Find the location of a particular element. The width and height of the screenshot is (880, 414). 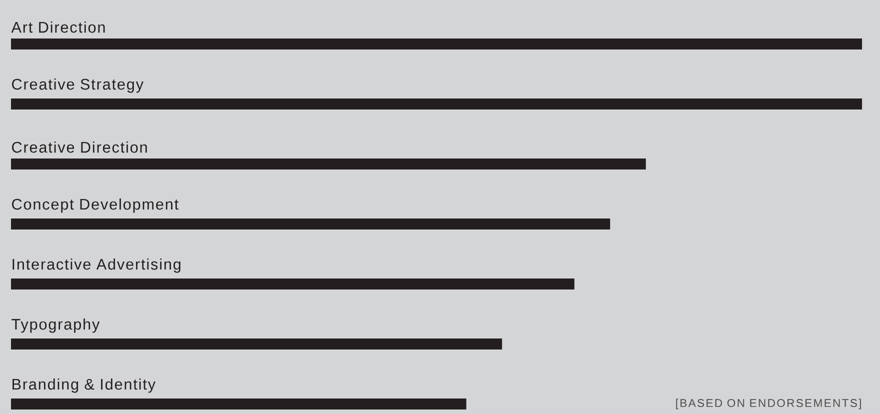

y-tick-label: Interactive Advertising is located at coordinates (96, 265).